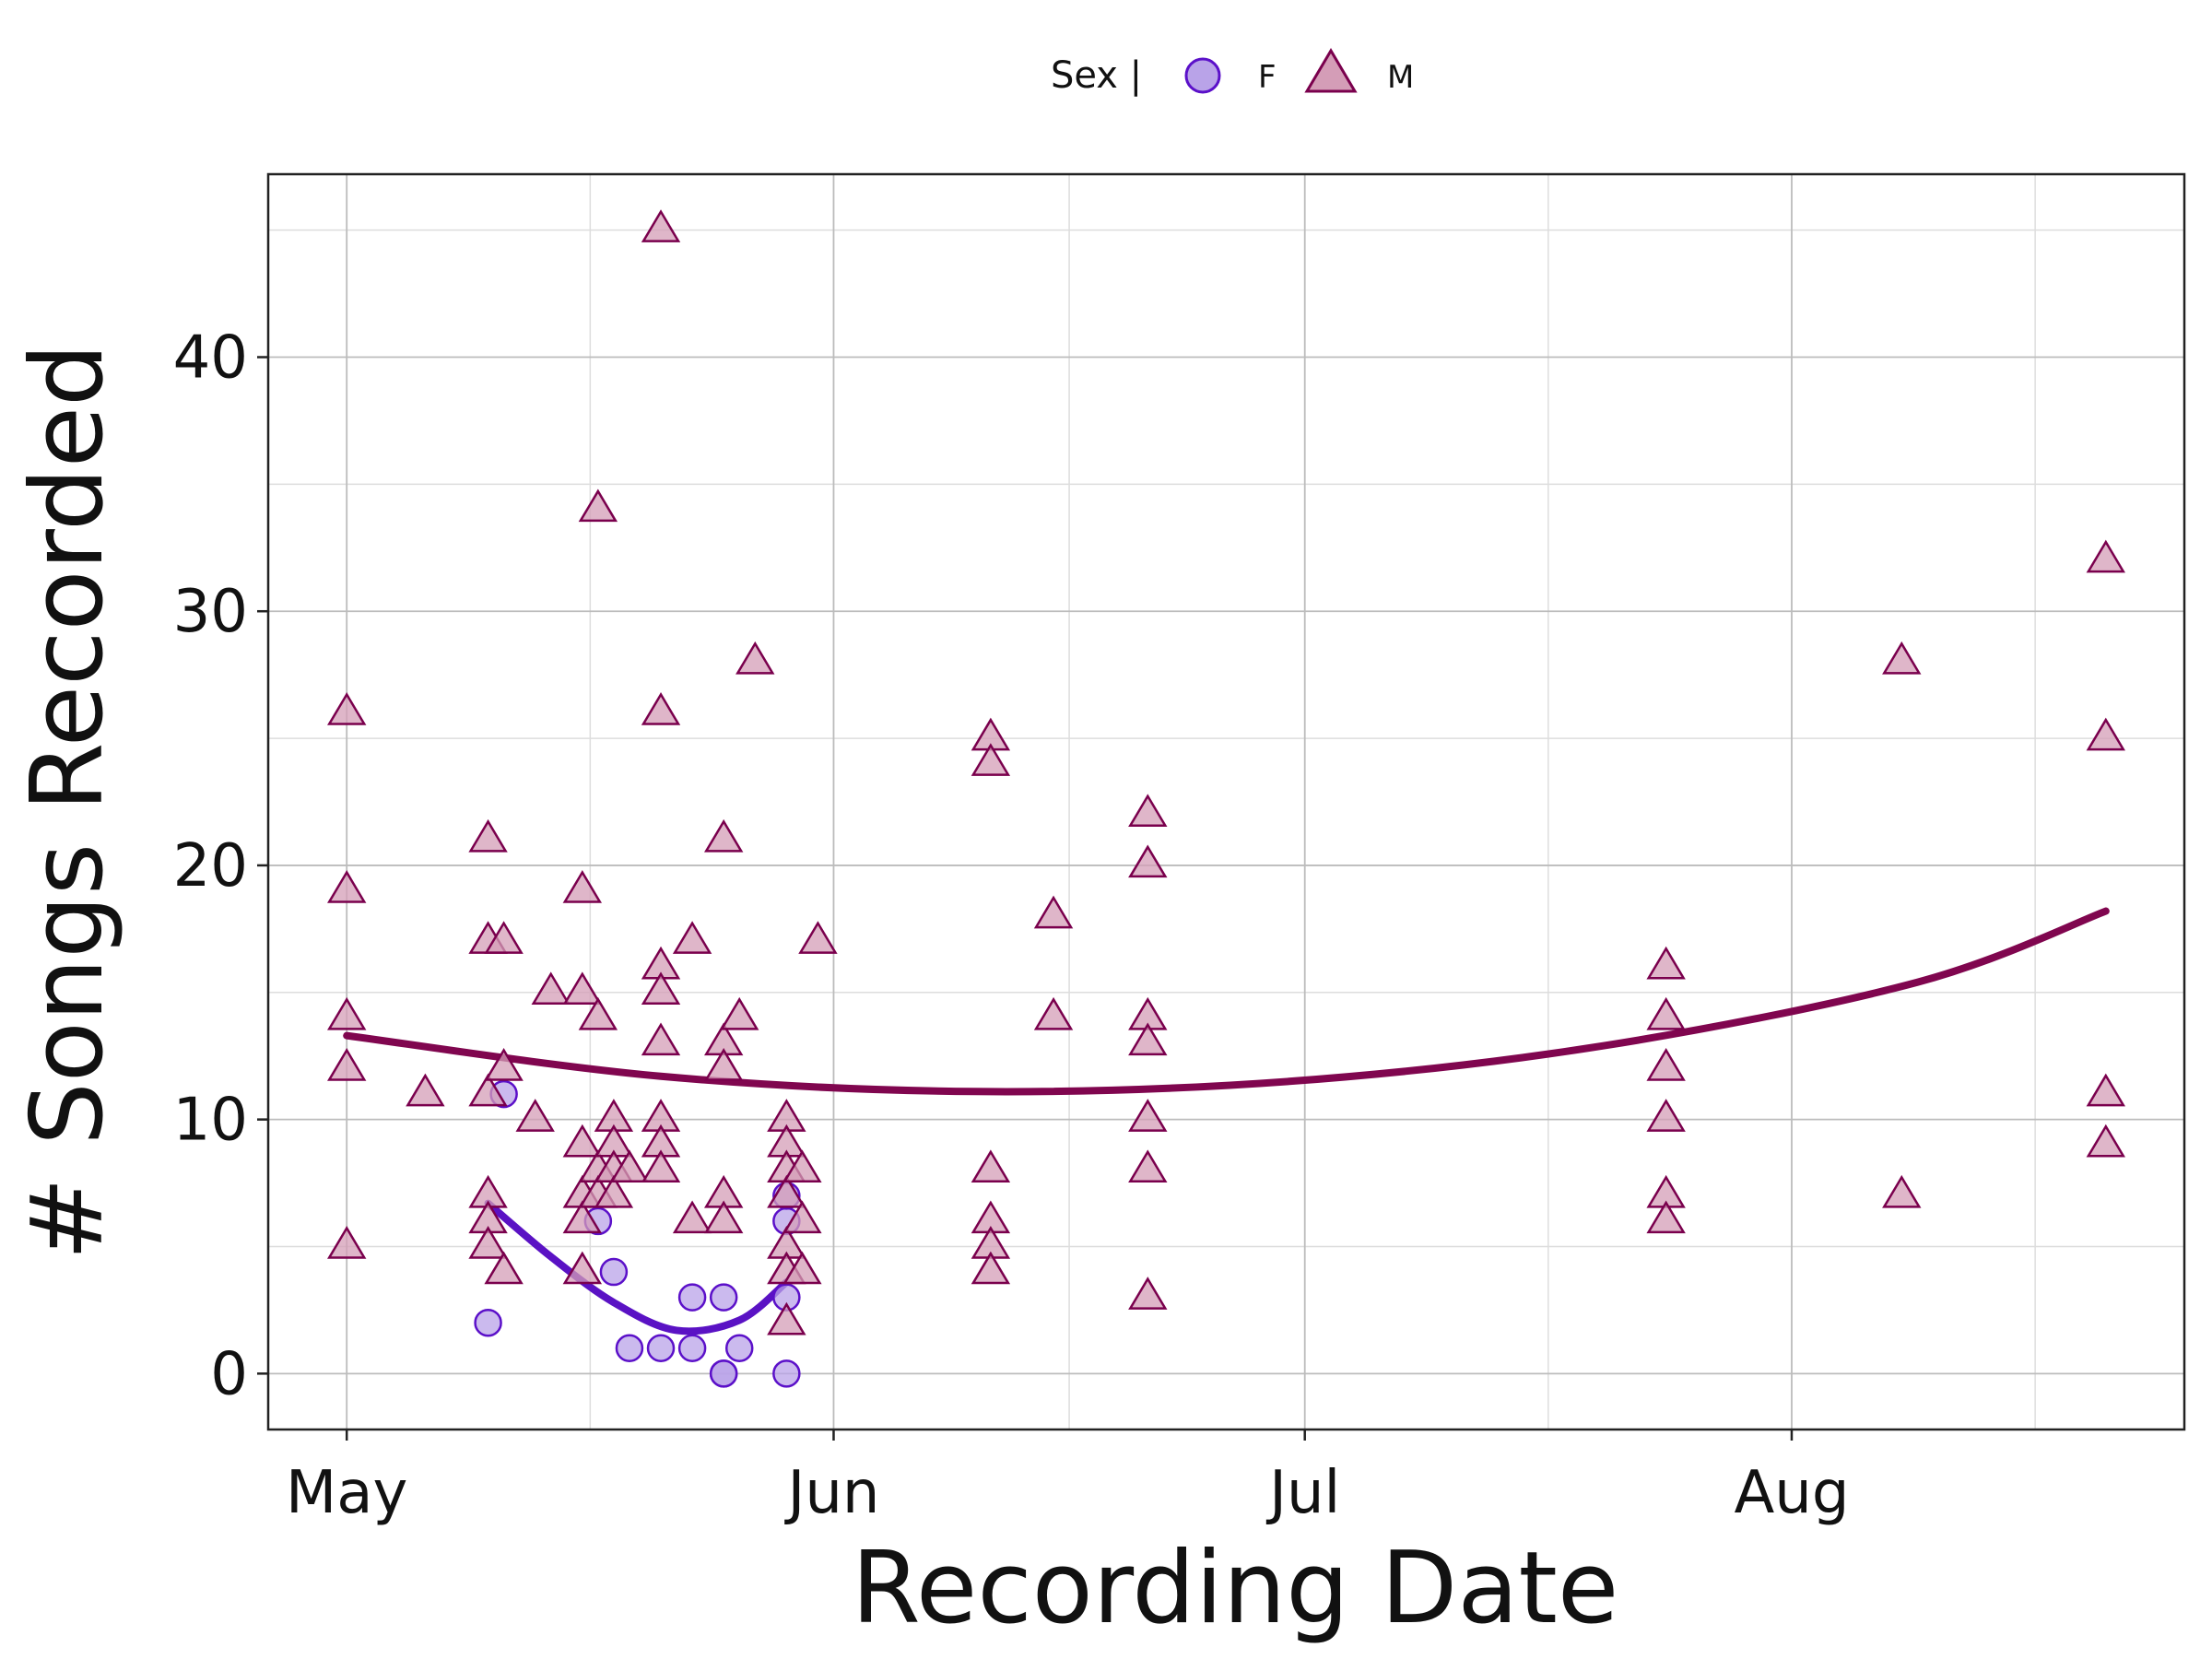 The height and width of the screenshot is (1659, 2212). What do you see at coordinates (1096, 75) in the screenshot?
I see `legend-title: Sex |` at bounding box center [1096, 75].